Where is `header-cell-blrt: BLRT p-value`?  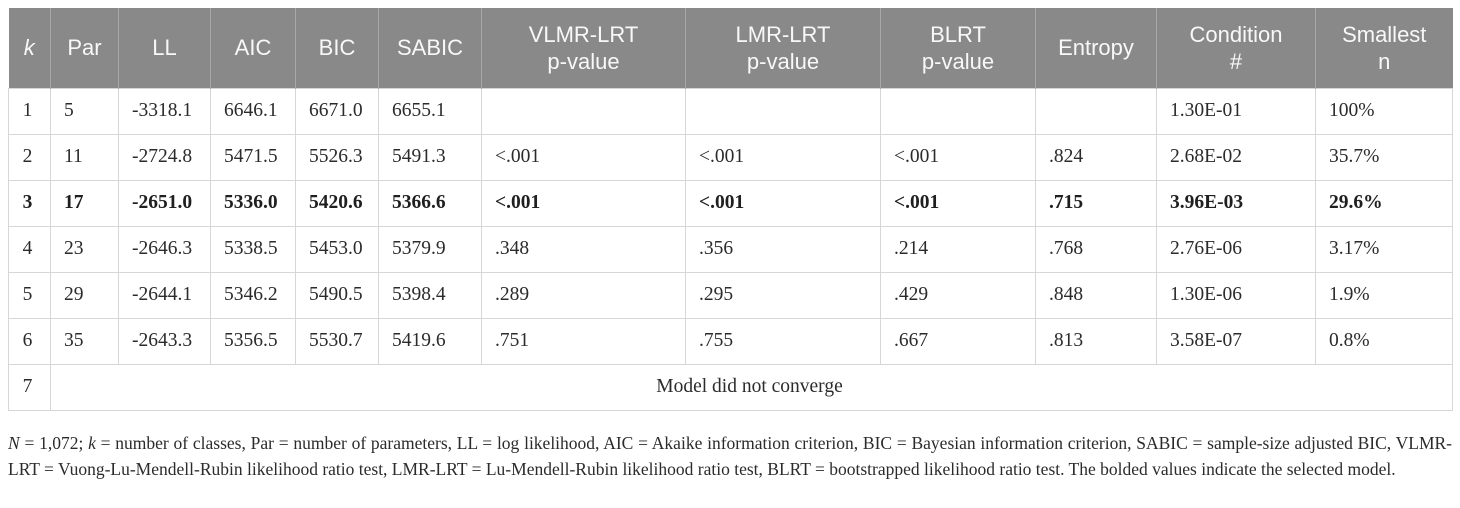 header-cell-blrt: BLRT p-value is located at coordinates (958, 48).